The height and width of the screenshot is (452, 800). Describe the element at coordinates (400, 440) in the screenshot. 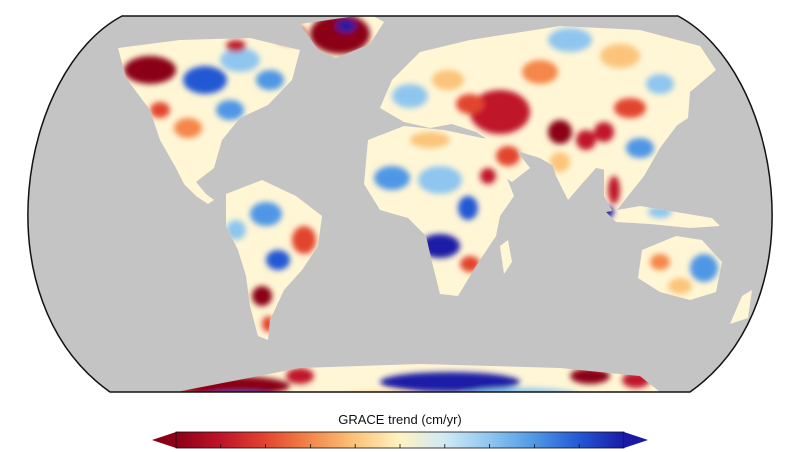

I see `colorbar-svg` at that location.